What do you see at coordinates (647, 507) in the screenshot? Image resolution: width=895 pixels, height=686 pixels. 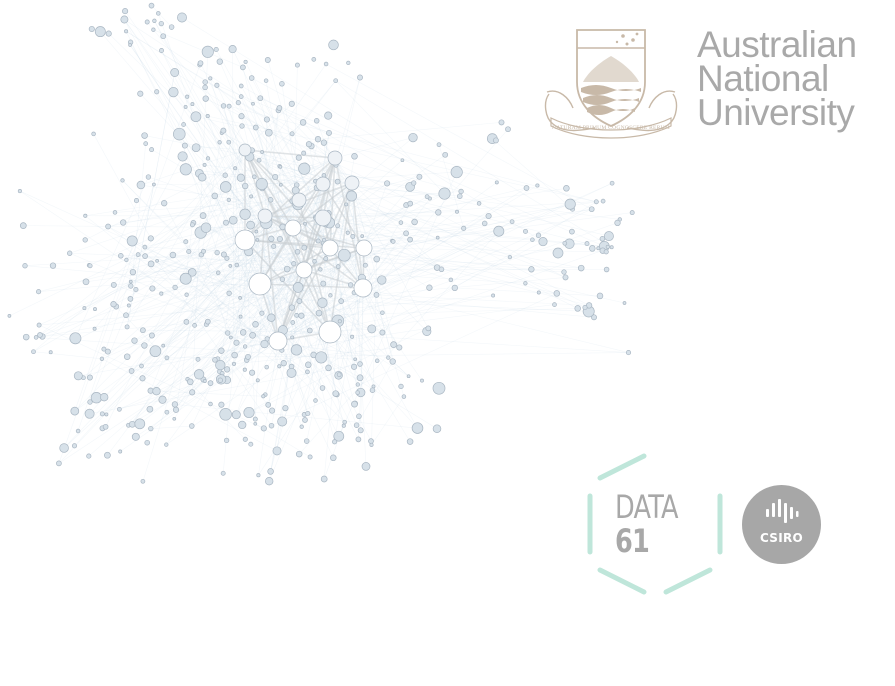 I see `data61-line1: DATA` at bounding box center [647, 507].